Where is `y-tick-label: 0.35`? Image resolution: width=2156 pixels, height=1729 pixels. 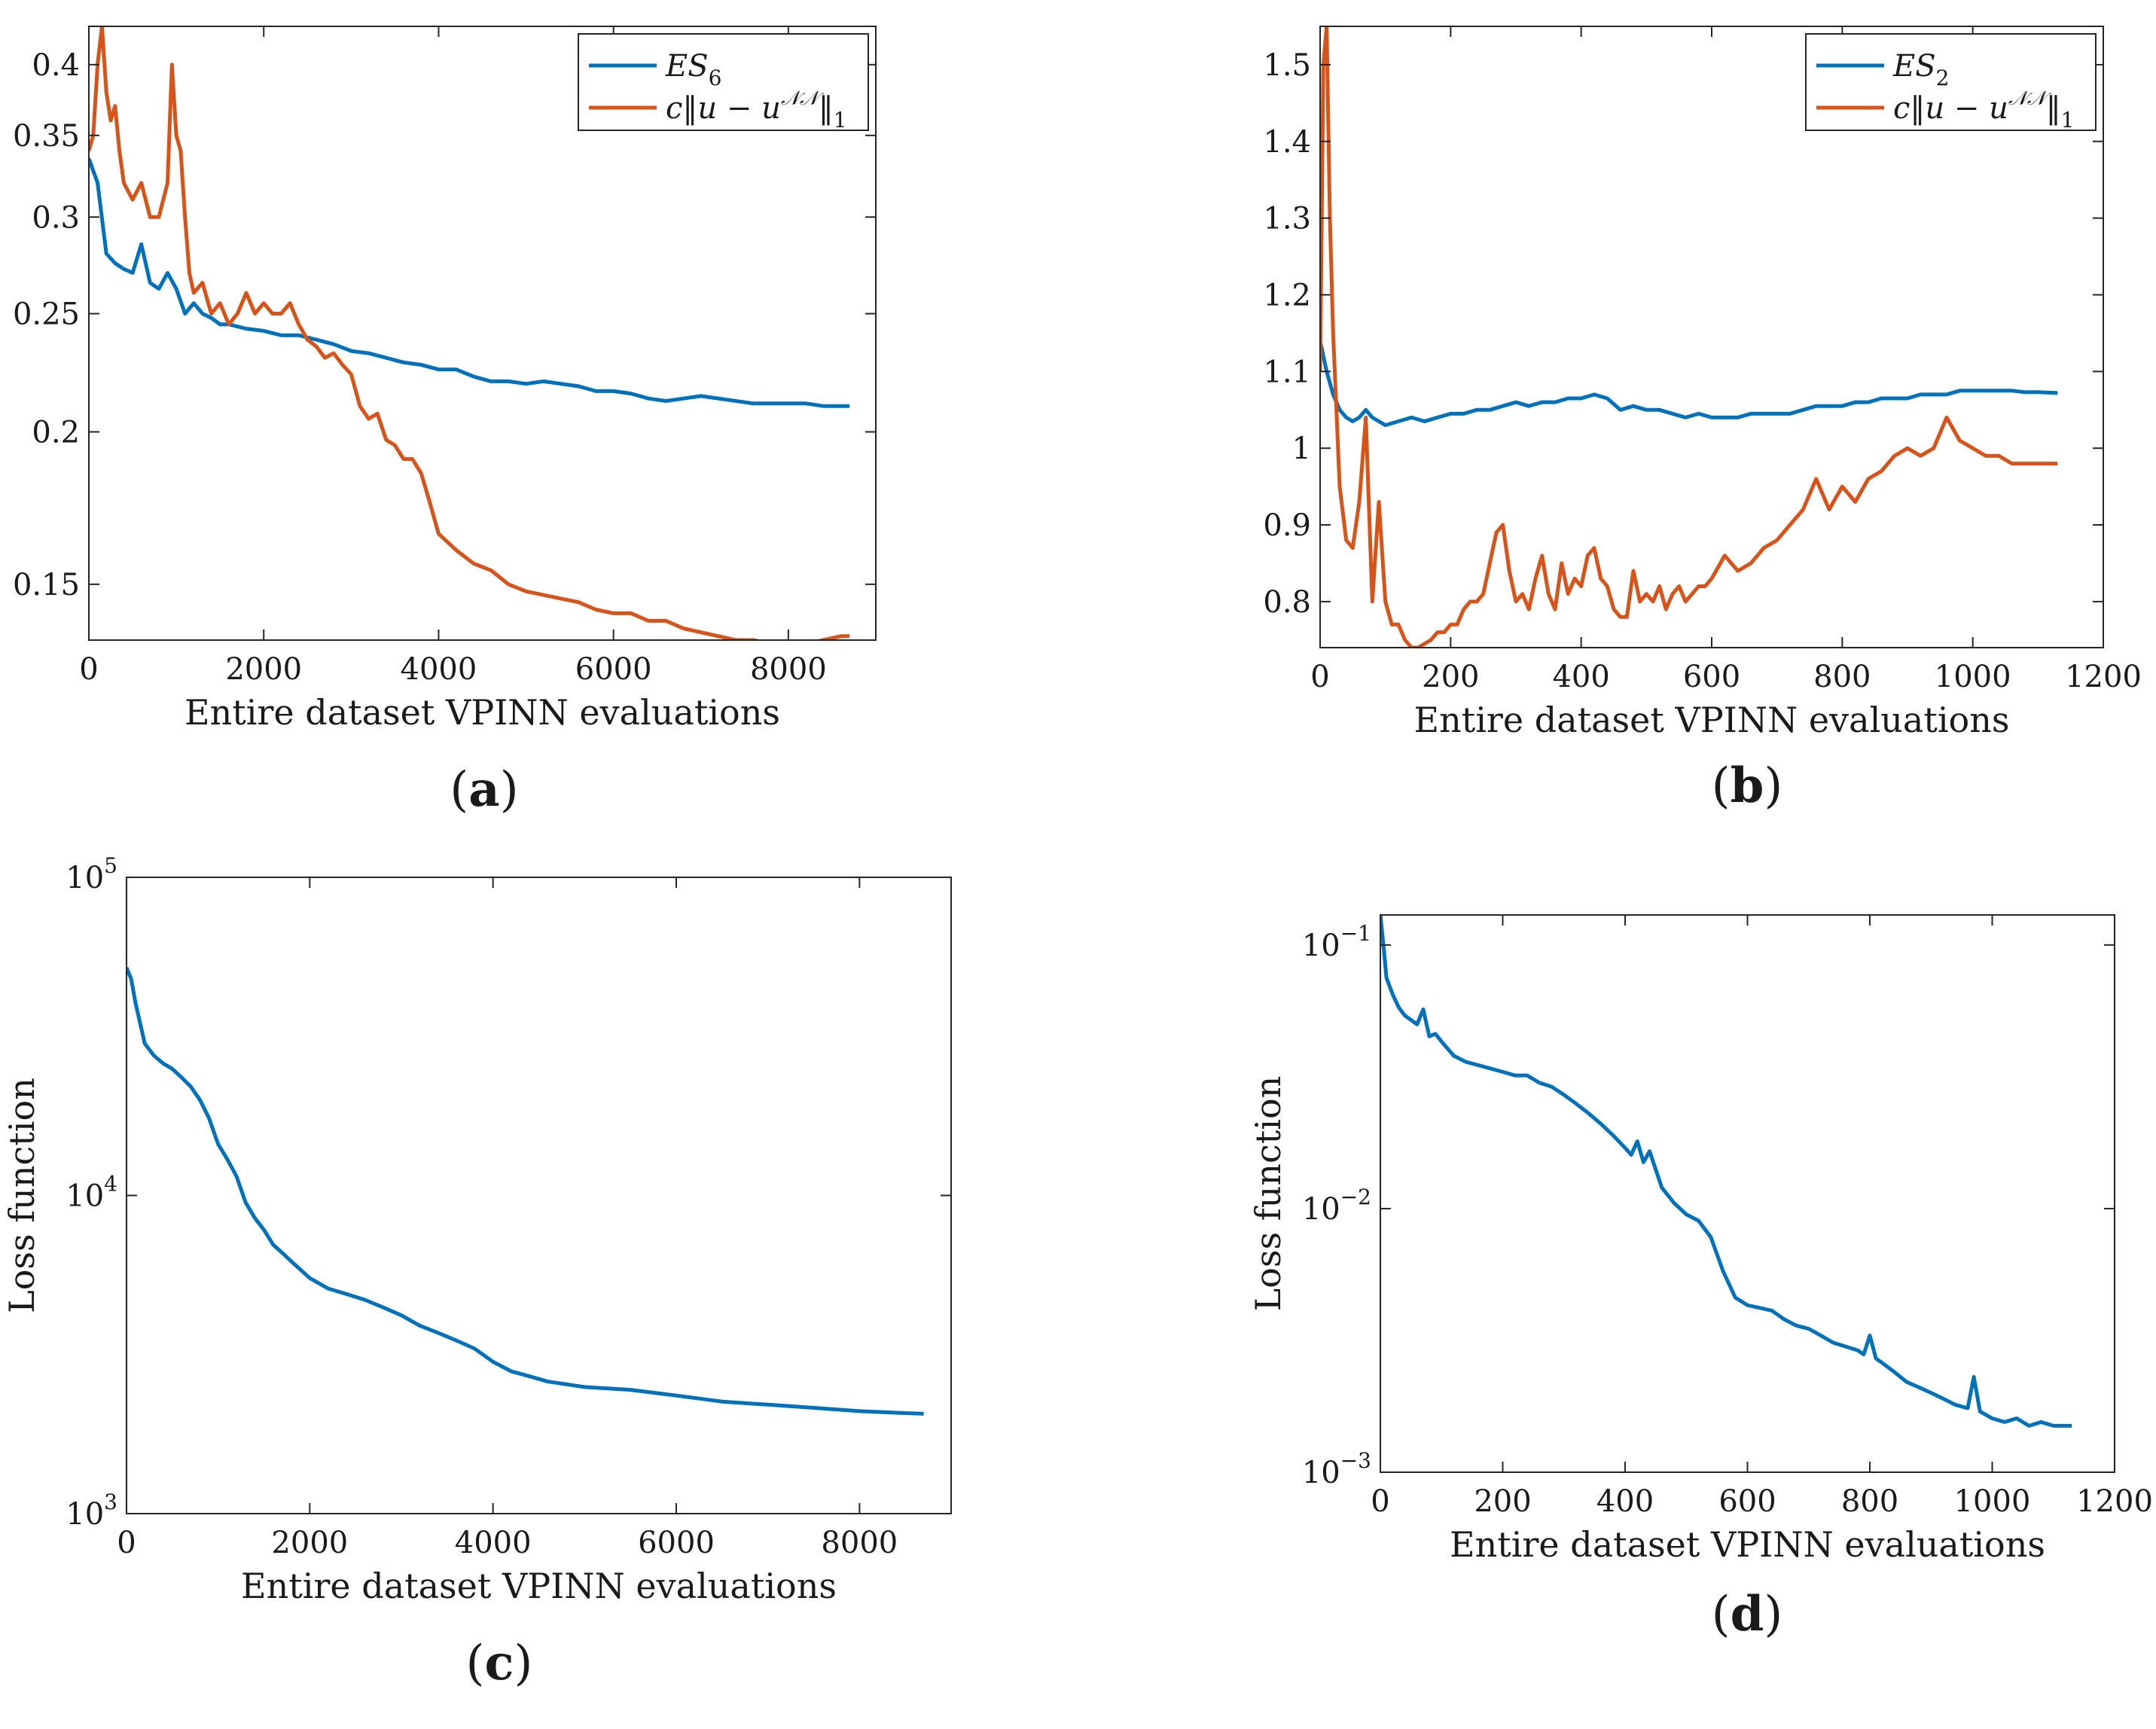 y-tick-label: 0.35 is located at coordinates (46, 136).